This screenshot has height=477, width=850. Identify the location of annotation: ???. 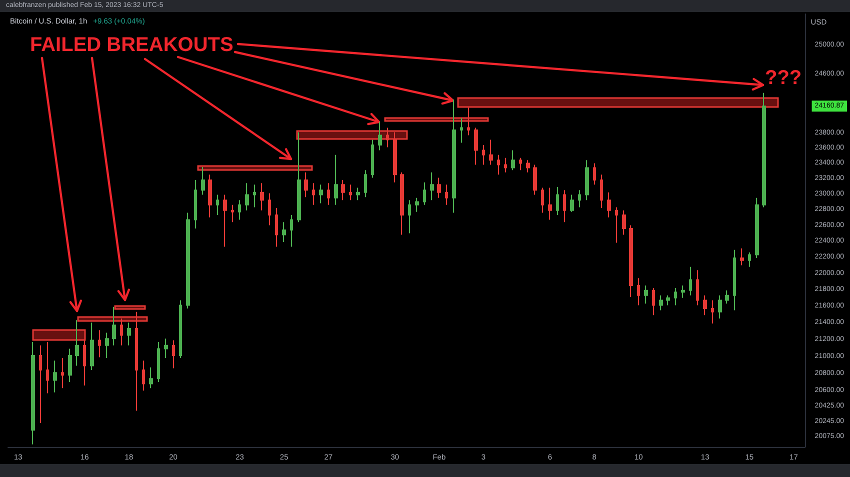
(783, 78).